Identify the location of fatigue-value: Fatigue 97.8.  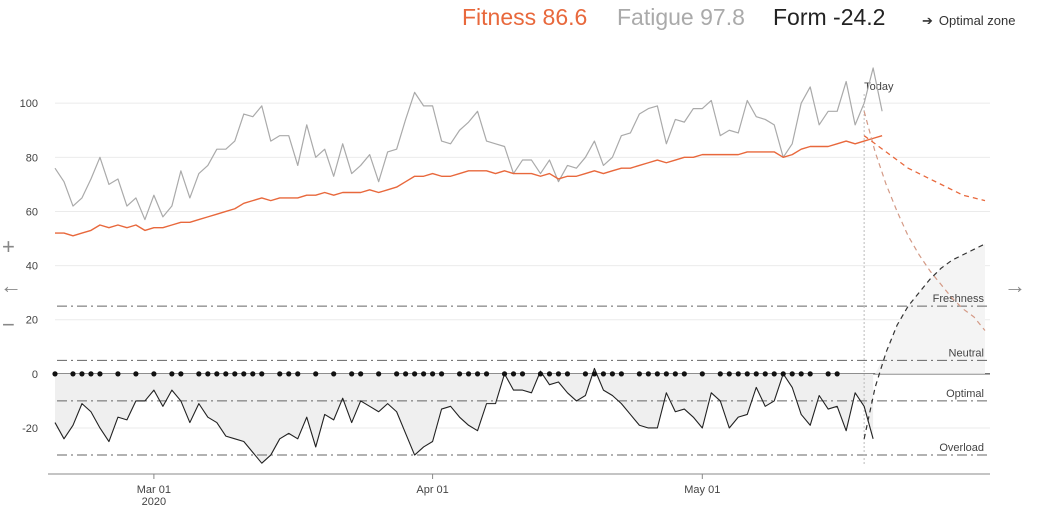
(681, 17).